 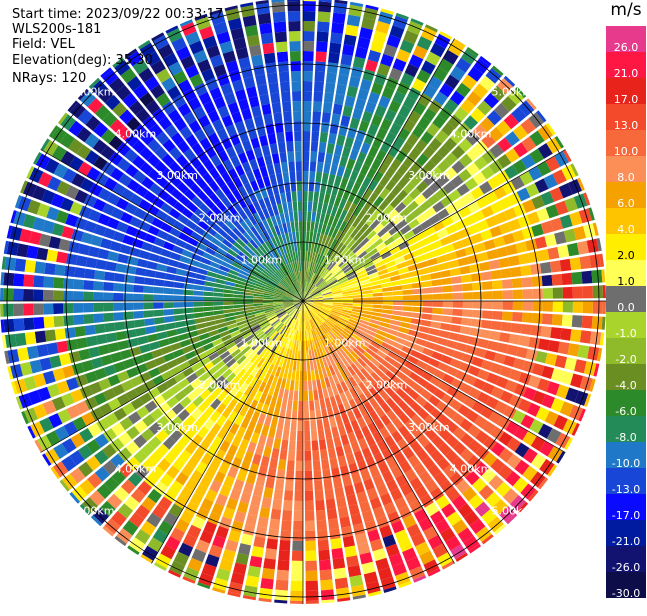 What do you see at coordinates (626, 559) in the screenshot?
I see `colorbar-segment: -26.0` at bounding box center [626, 559].